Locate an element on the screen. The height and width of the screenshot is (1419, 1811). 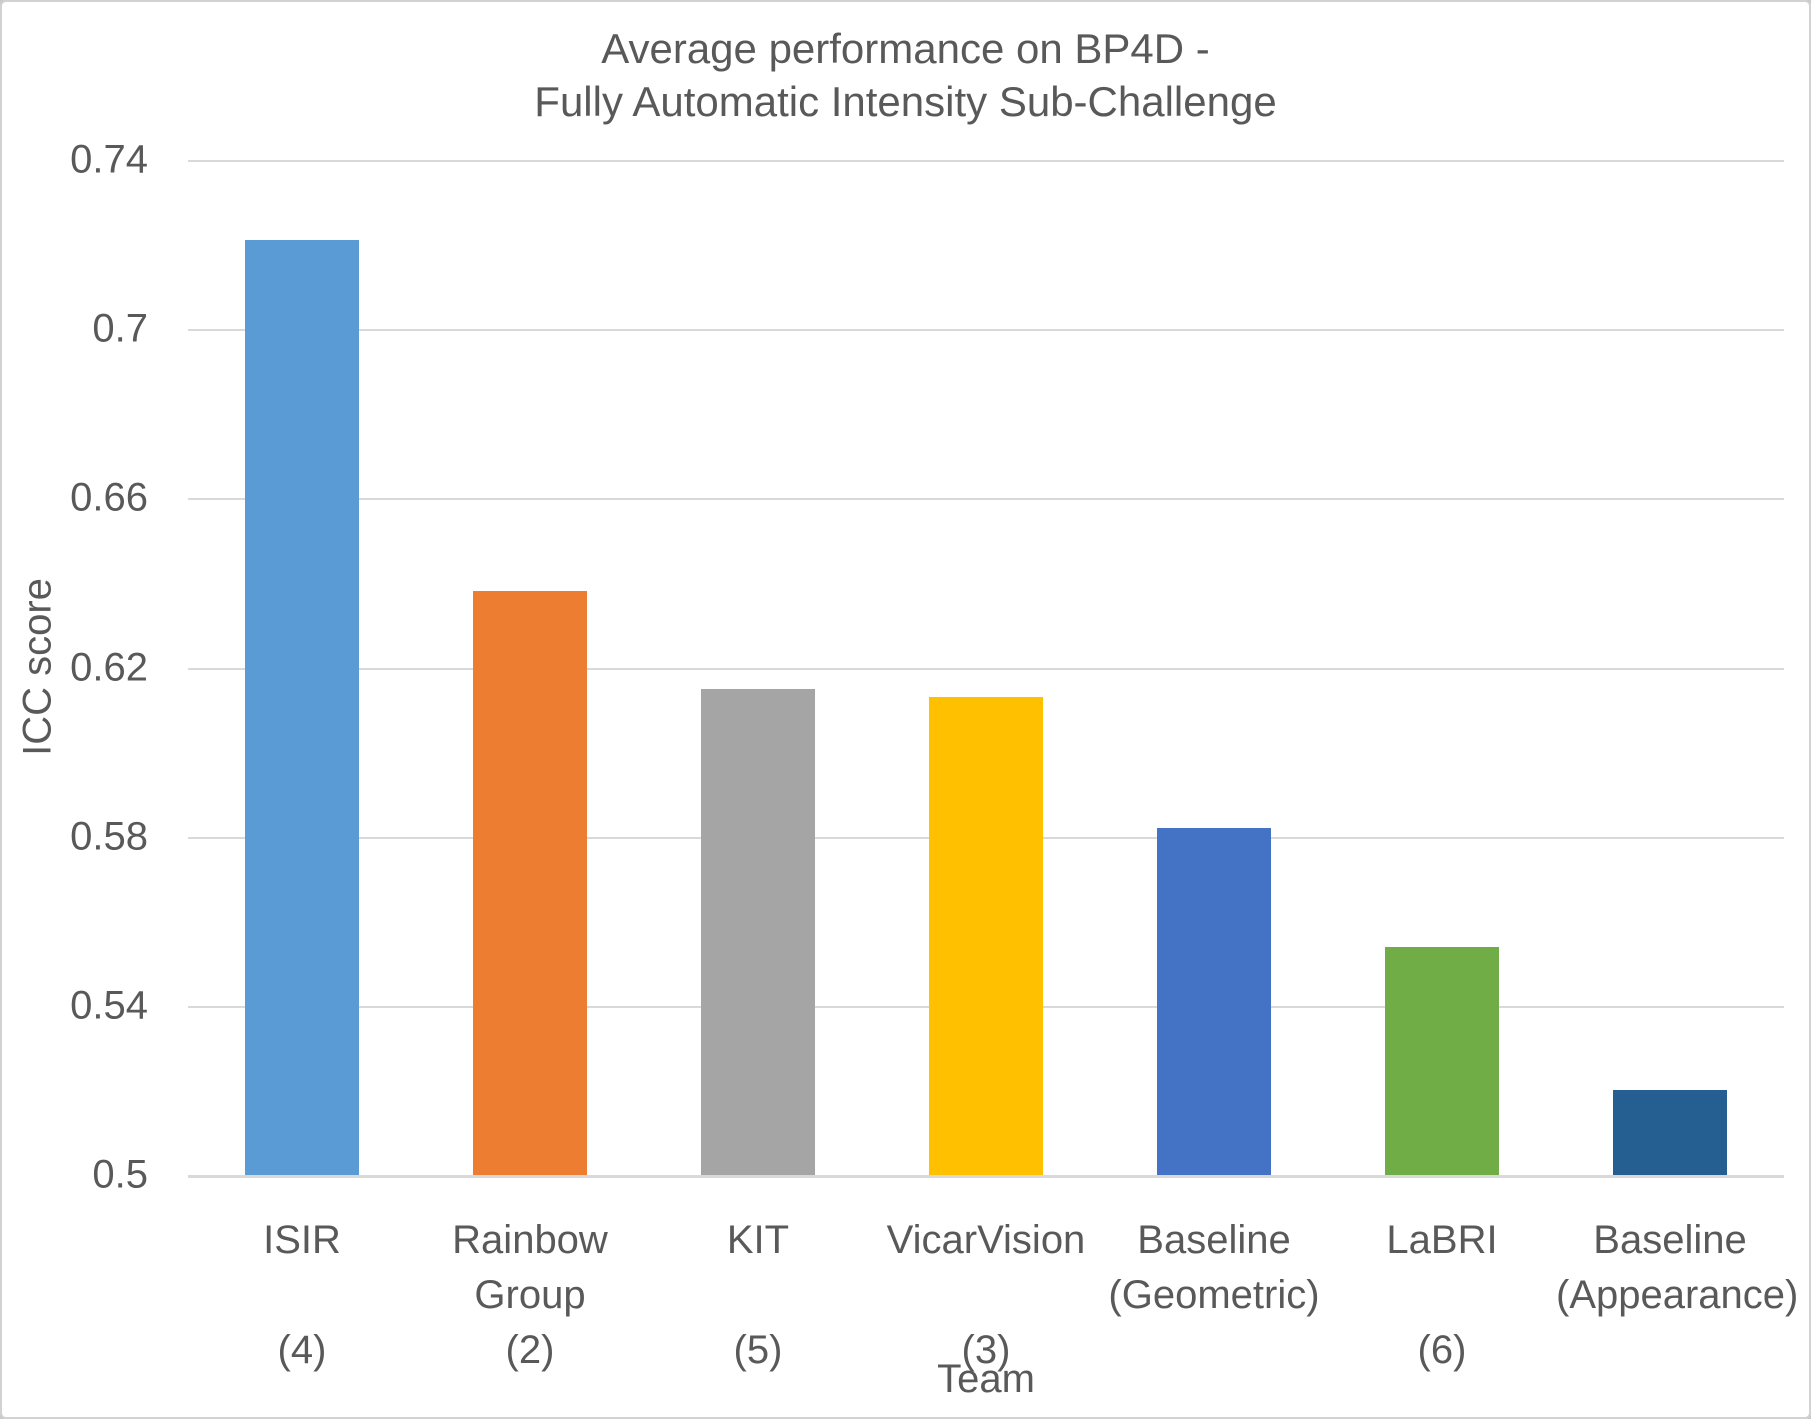
team-name-line: LaBRI is located at coordinates (1442, 1240).